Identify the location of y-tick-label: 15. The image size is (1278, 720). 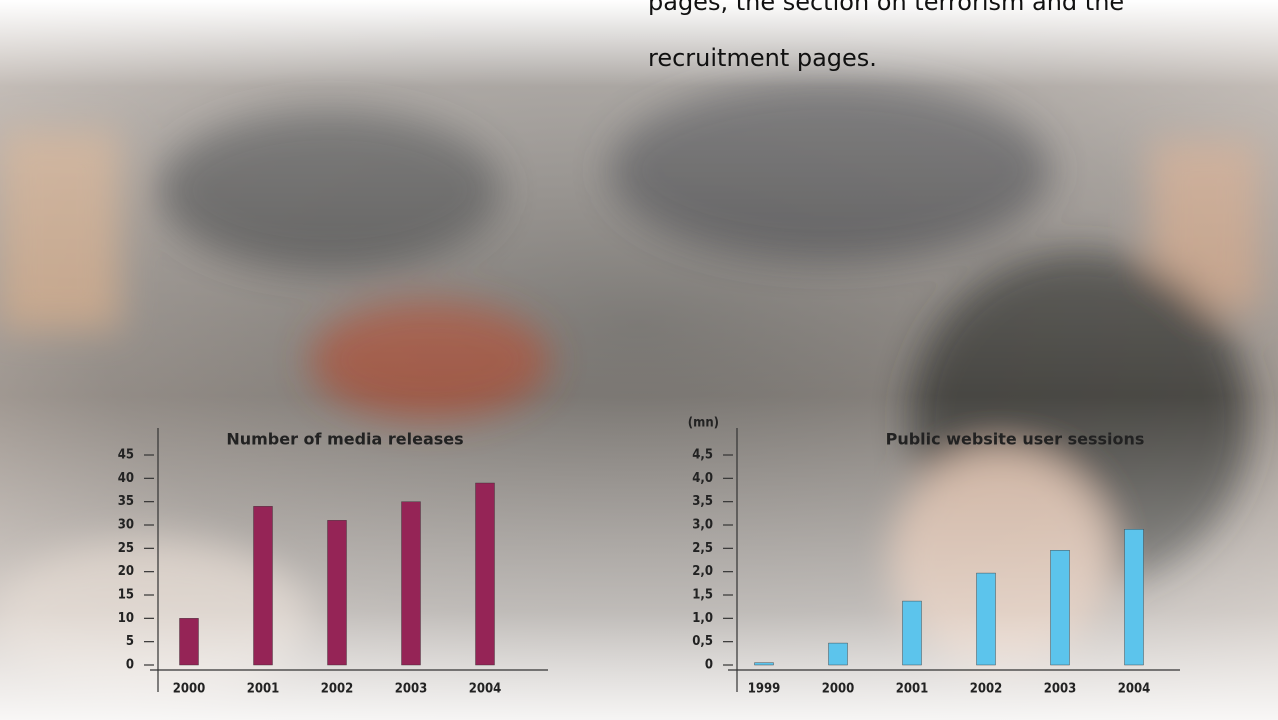
(126, 595).